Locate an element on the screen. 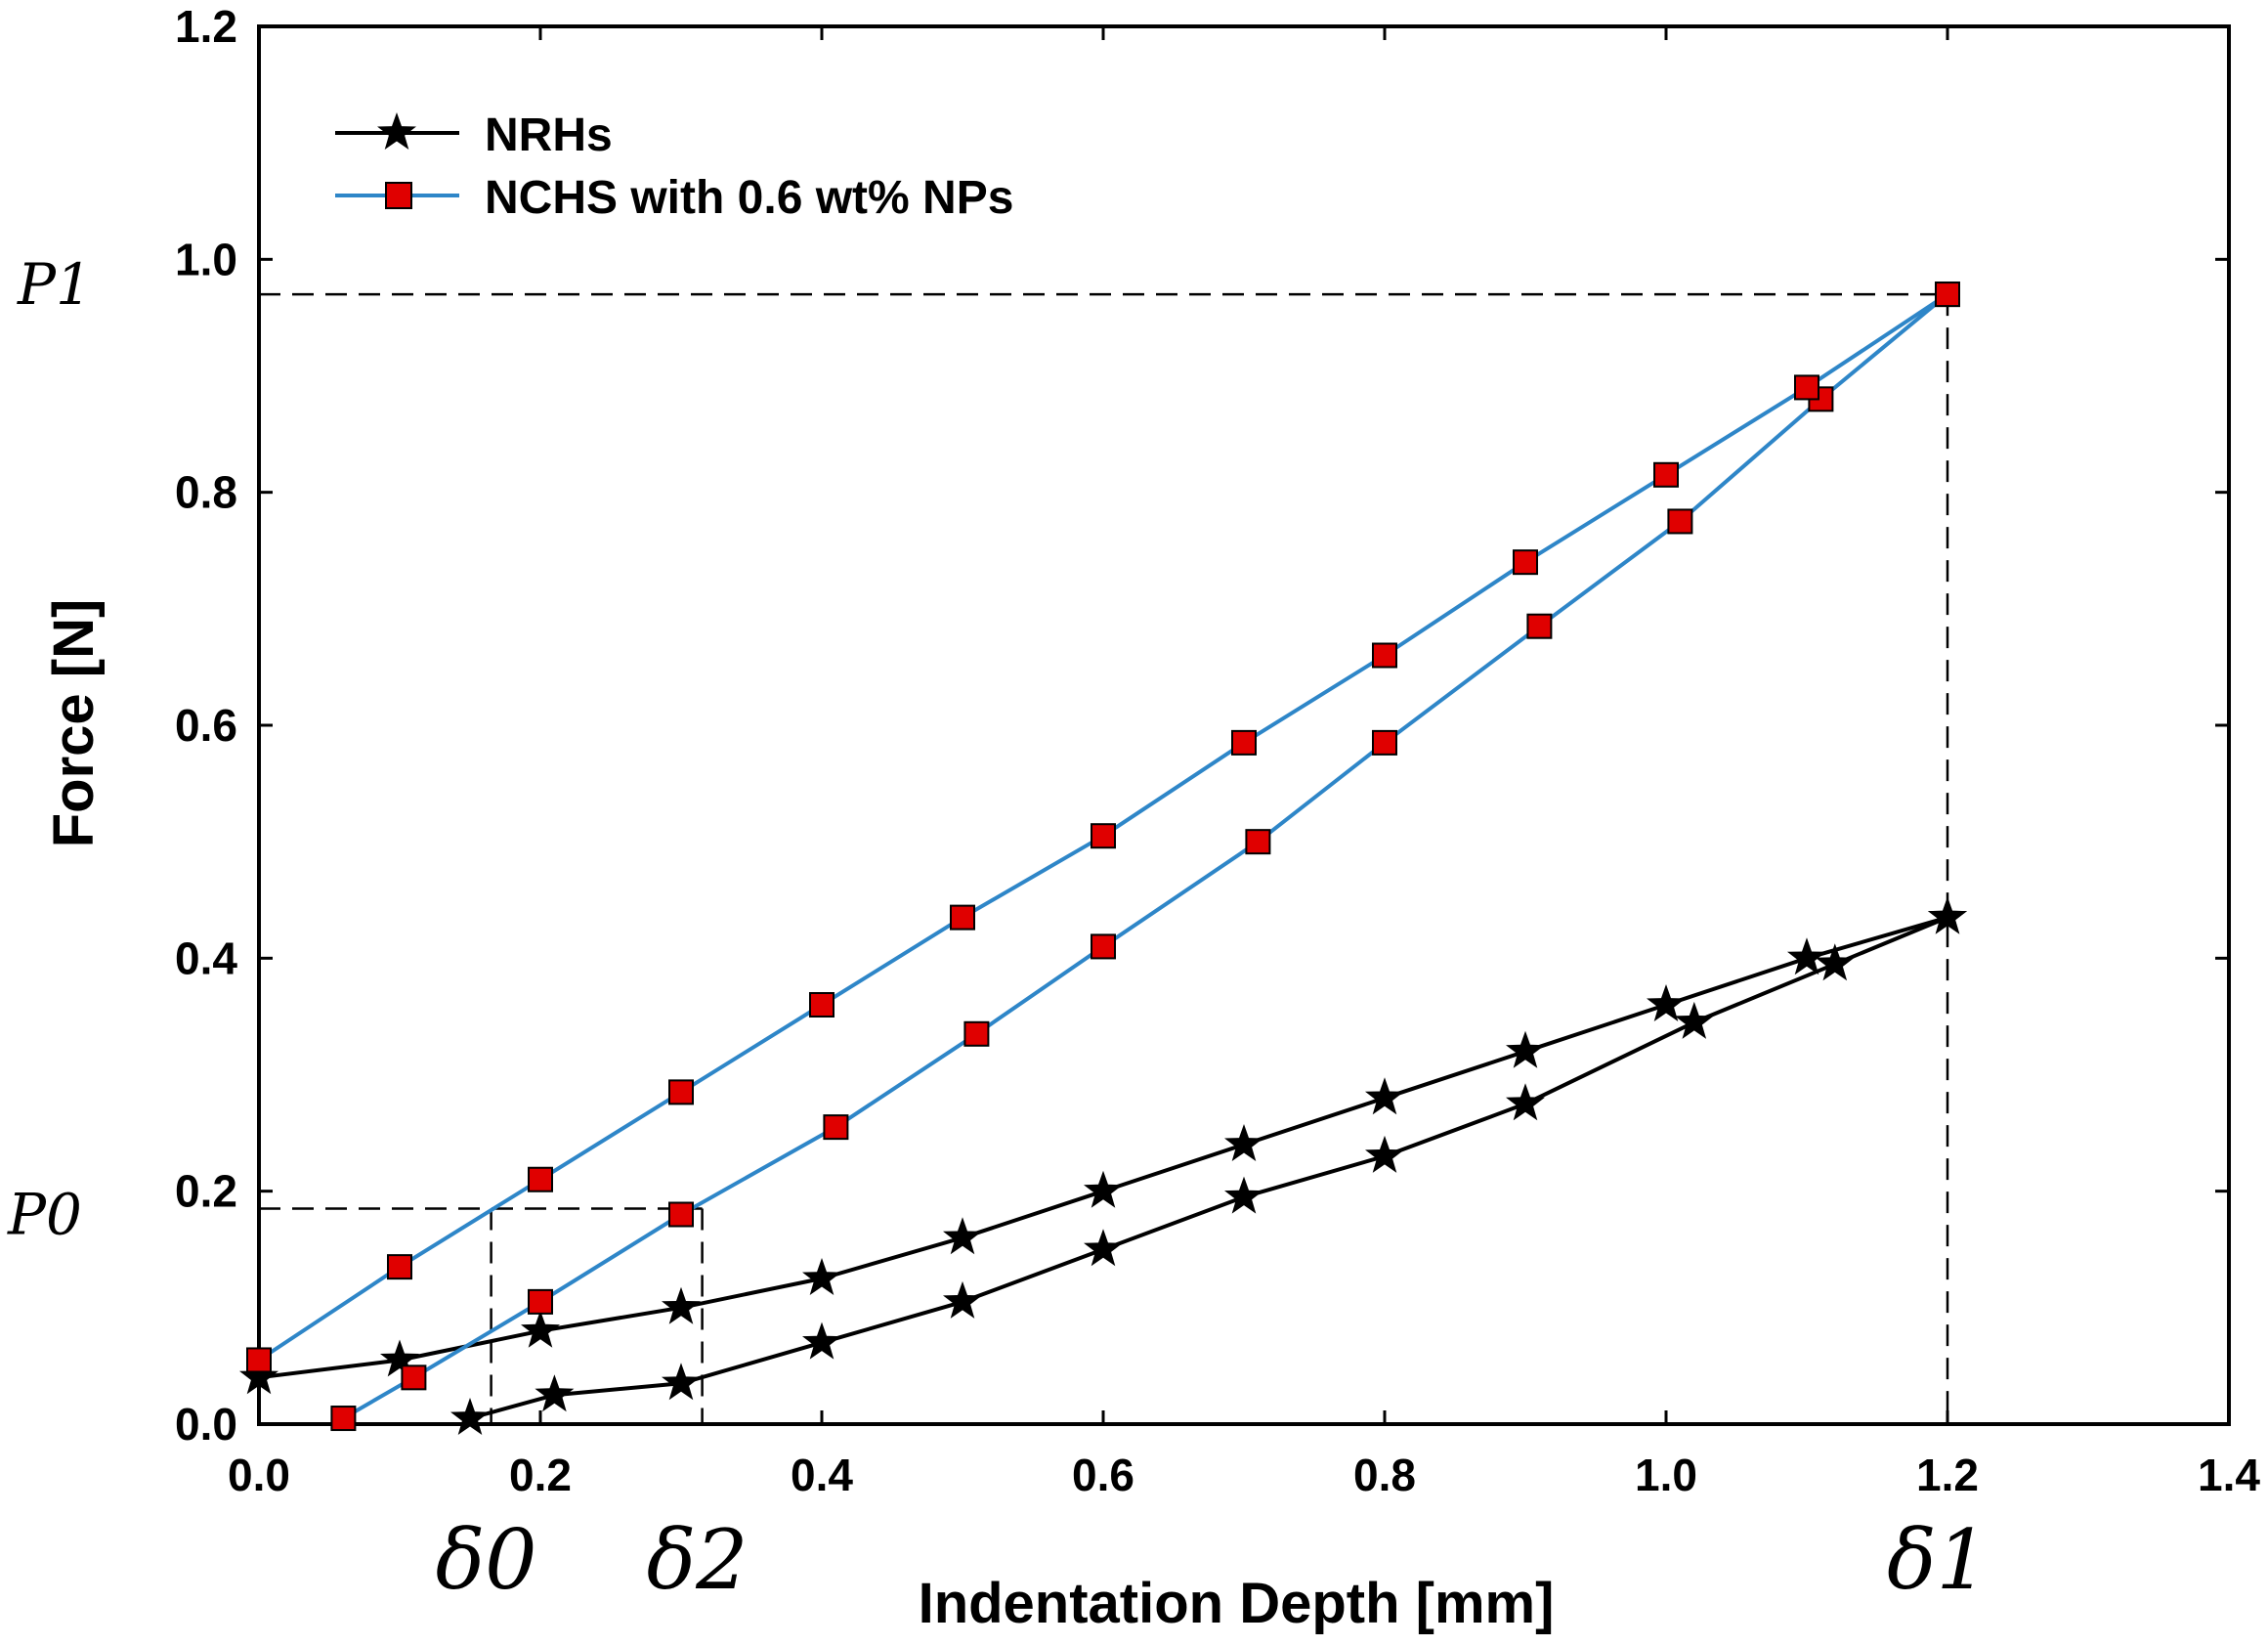  x-tick-label: 0.8 is located at coordinates (1384, 1475).